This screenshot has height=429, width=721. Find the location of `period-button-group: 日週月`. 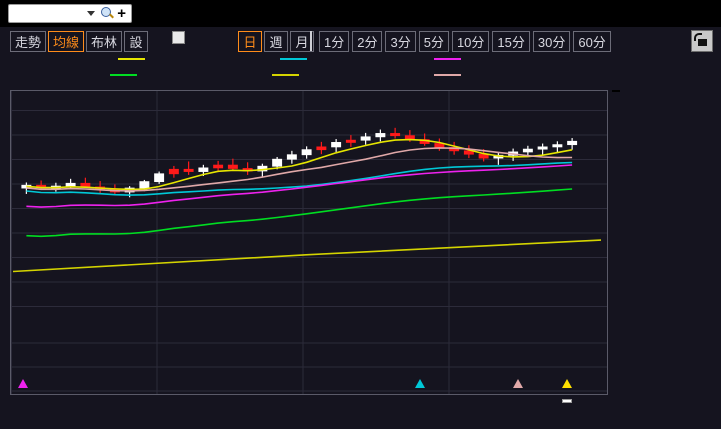

period-button-group: 日週月 is located at coordinates (276, 41).